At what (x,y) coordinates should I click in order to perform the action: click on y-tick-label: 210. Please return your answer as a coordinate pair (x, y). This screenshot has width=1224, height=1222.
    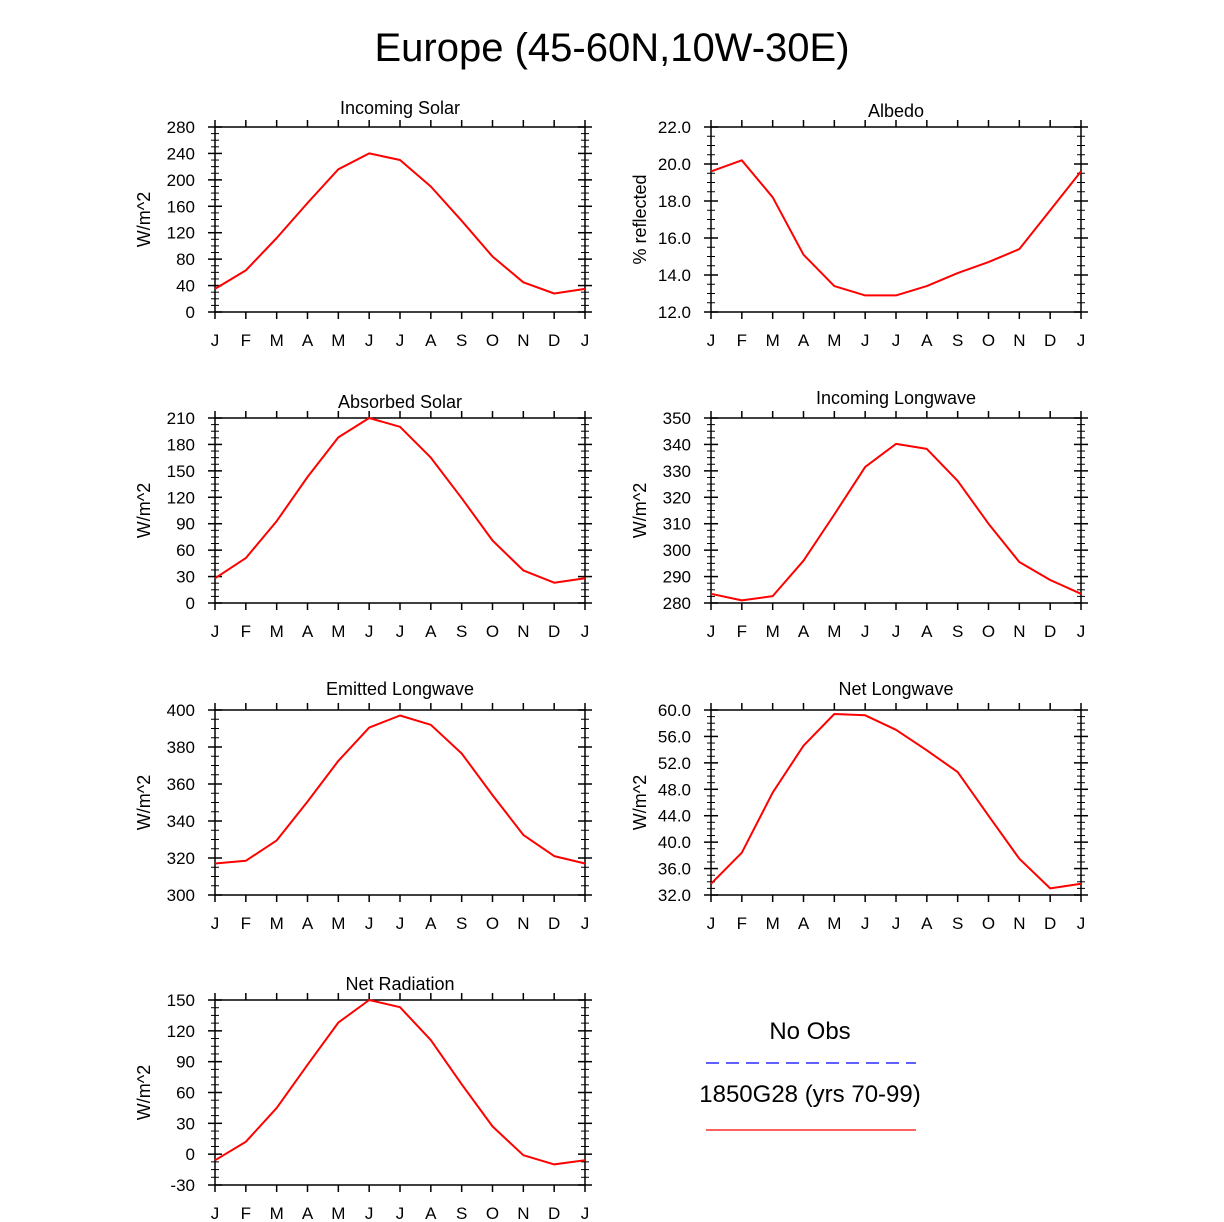
    Looking at the image, I should click on (181, 418).